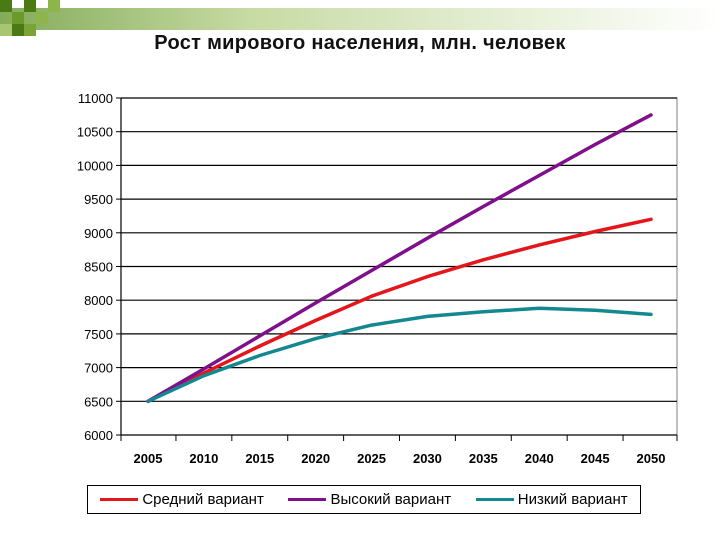 The height and width of the screenshot is (540, 720). Describe the element at coordinates (98, 233) in the screenshot. I see `y-tick-label-9000: 9000` at that location.